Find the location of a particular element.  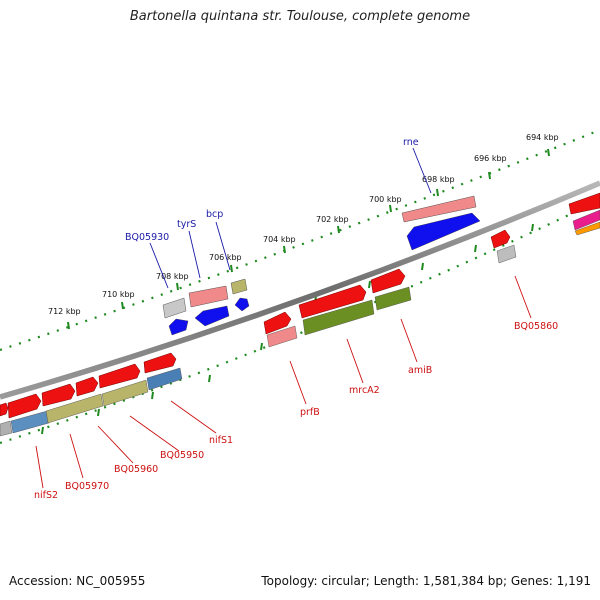

gene-label-amib: amiB is located at coordinates (420, 370).